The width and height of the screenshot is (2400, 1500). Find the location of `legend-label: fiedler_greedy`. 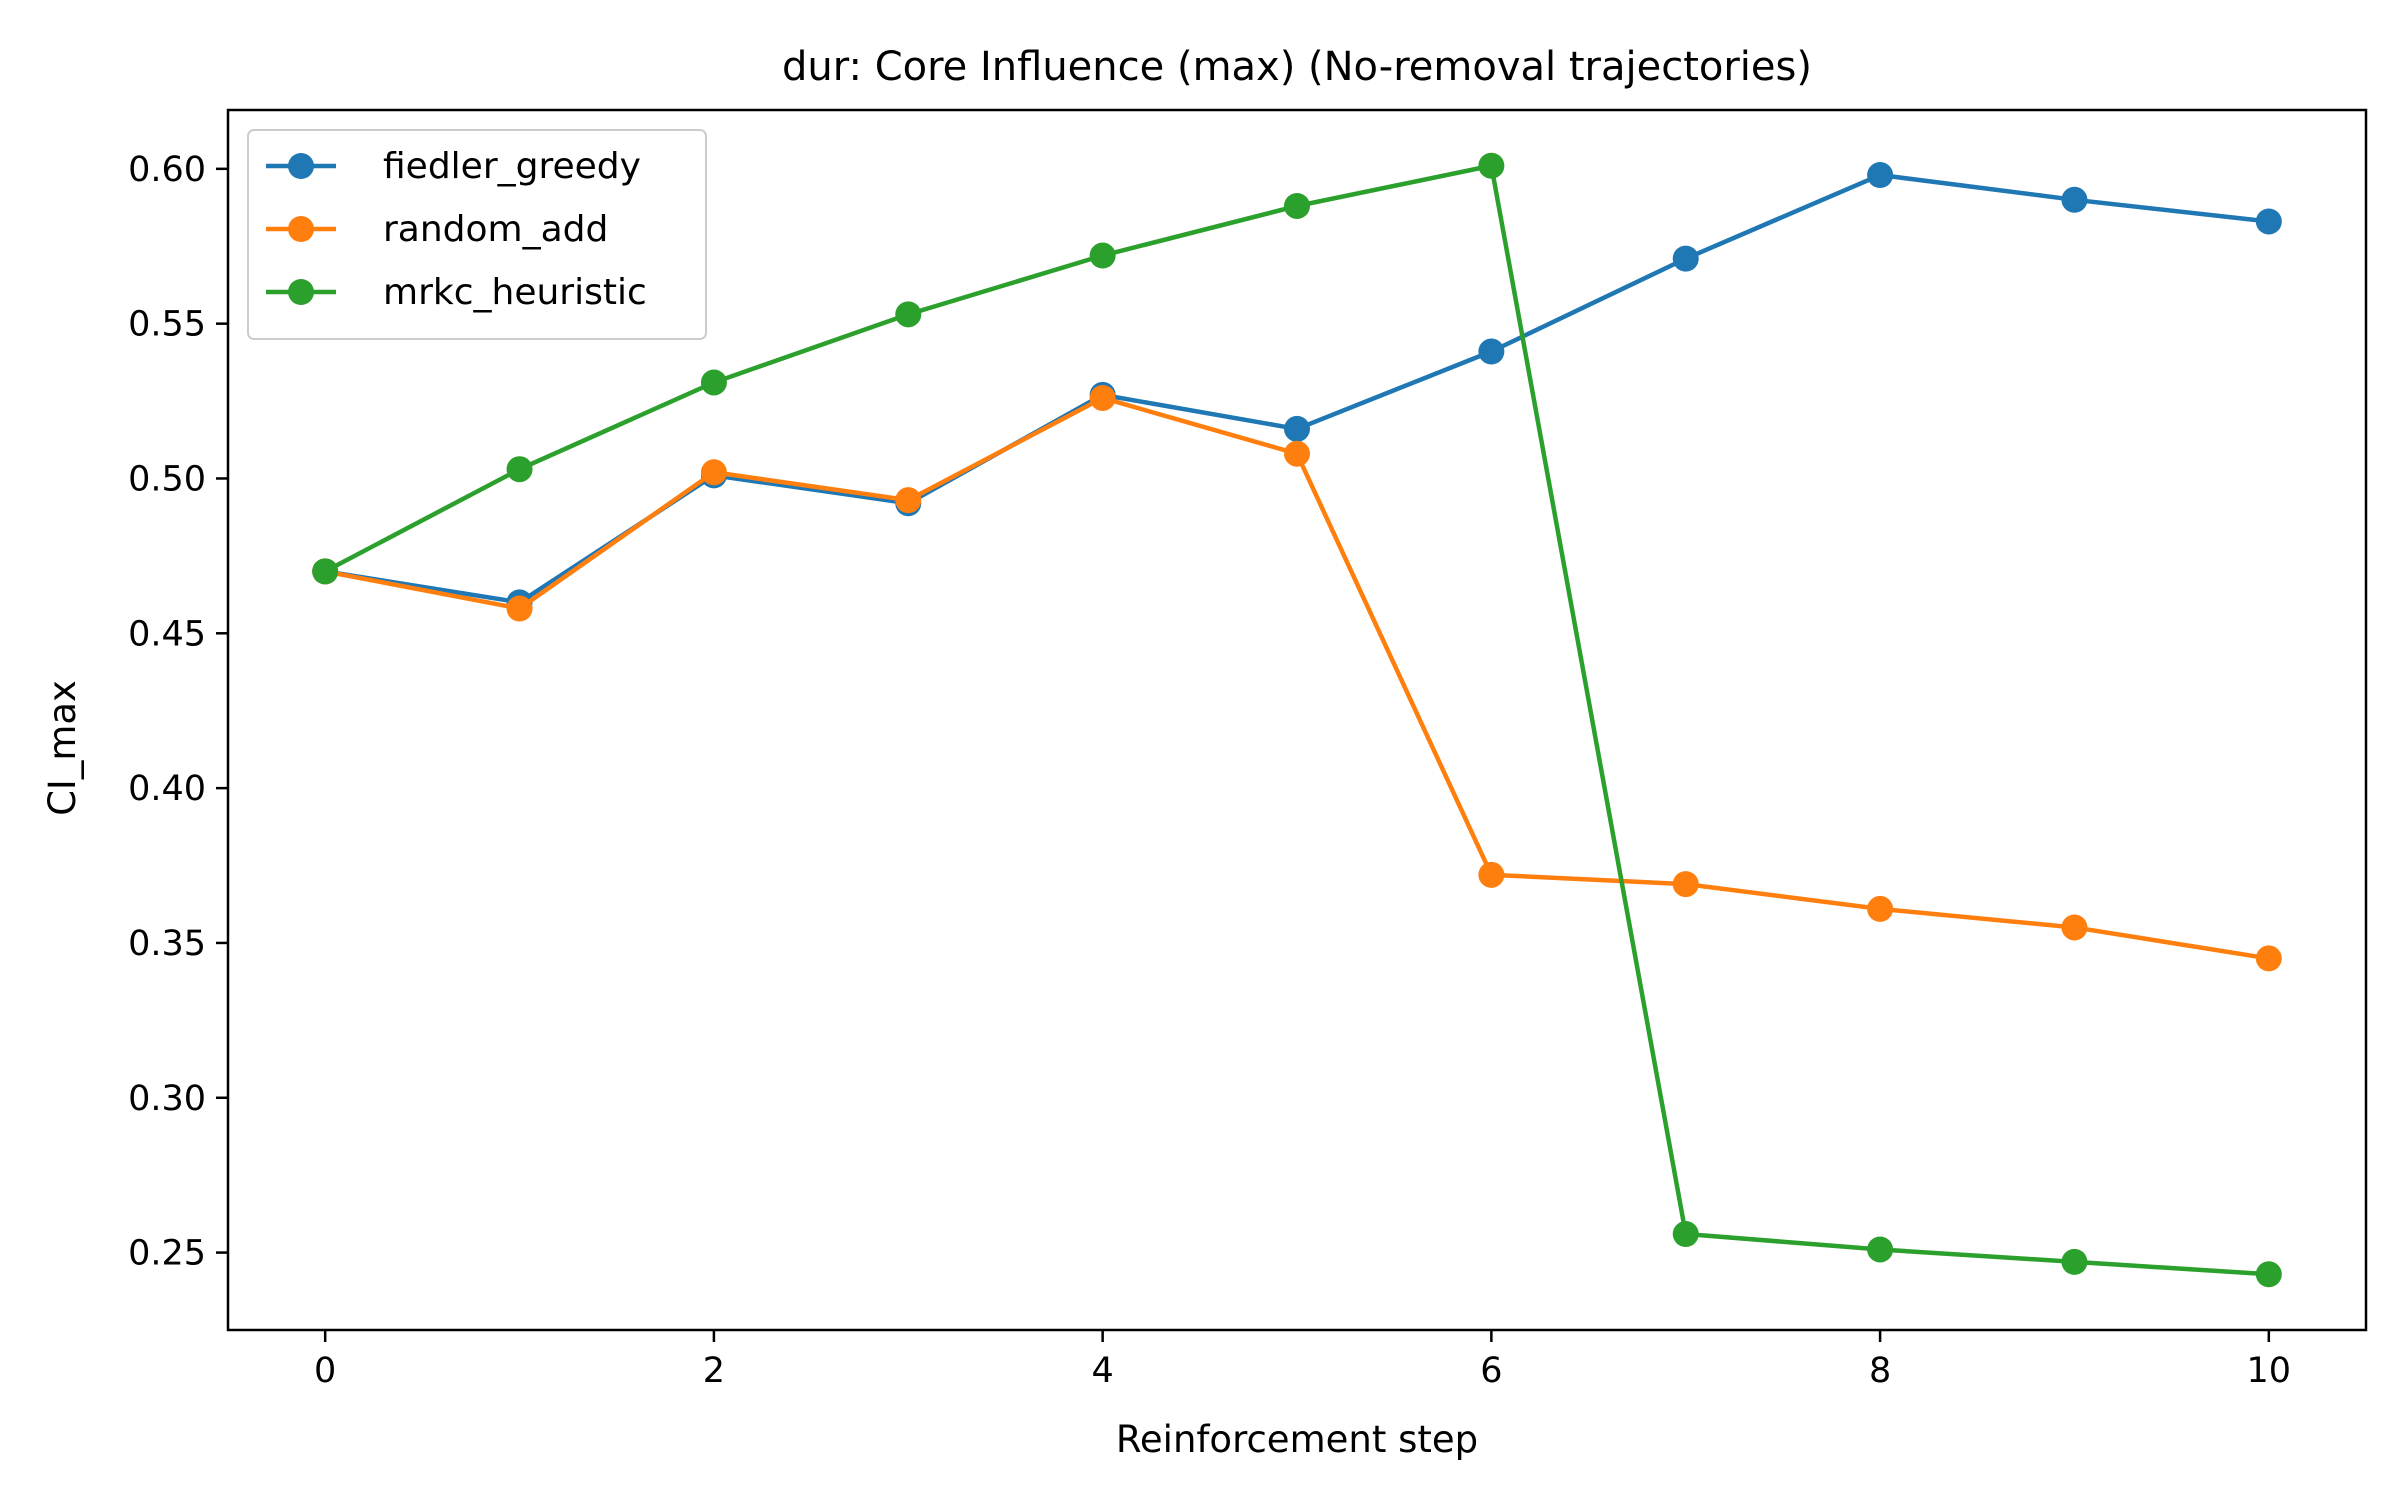

legend-label: fiedler_greedy is located at coordinates (512, 166).